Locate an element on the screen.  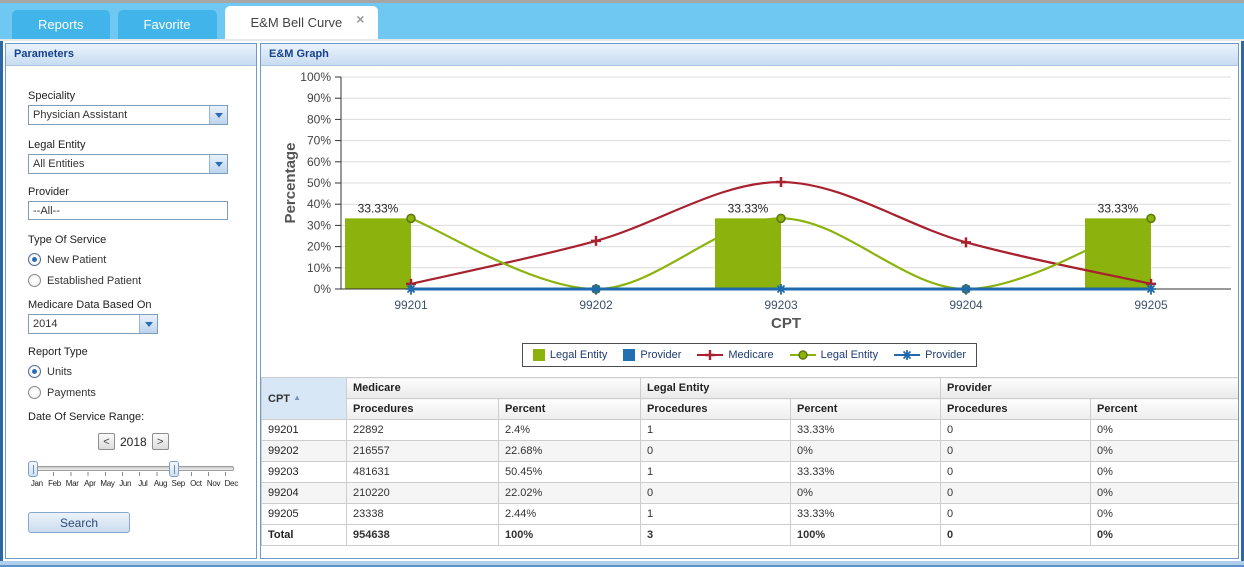
table-row: 99201 22892 2.4% 1 33.33% 0 0% is located at coordinates (749, 430).